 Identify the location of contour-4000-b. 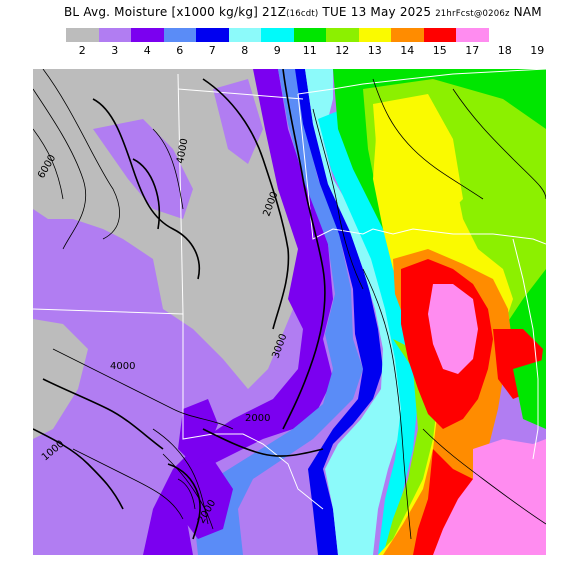
(146, 194).